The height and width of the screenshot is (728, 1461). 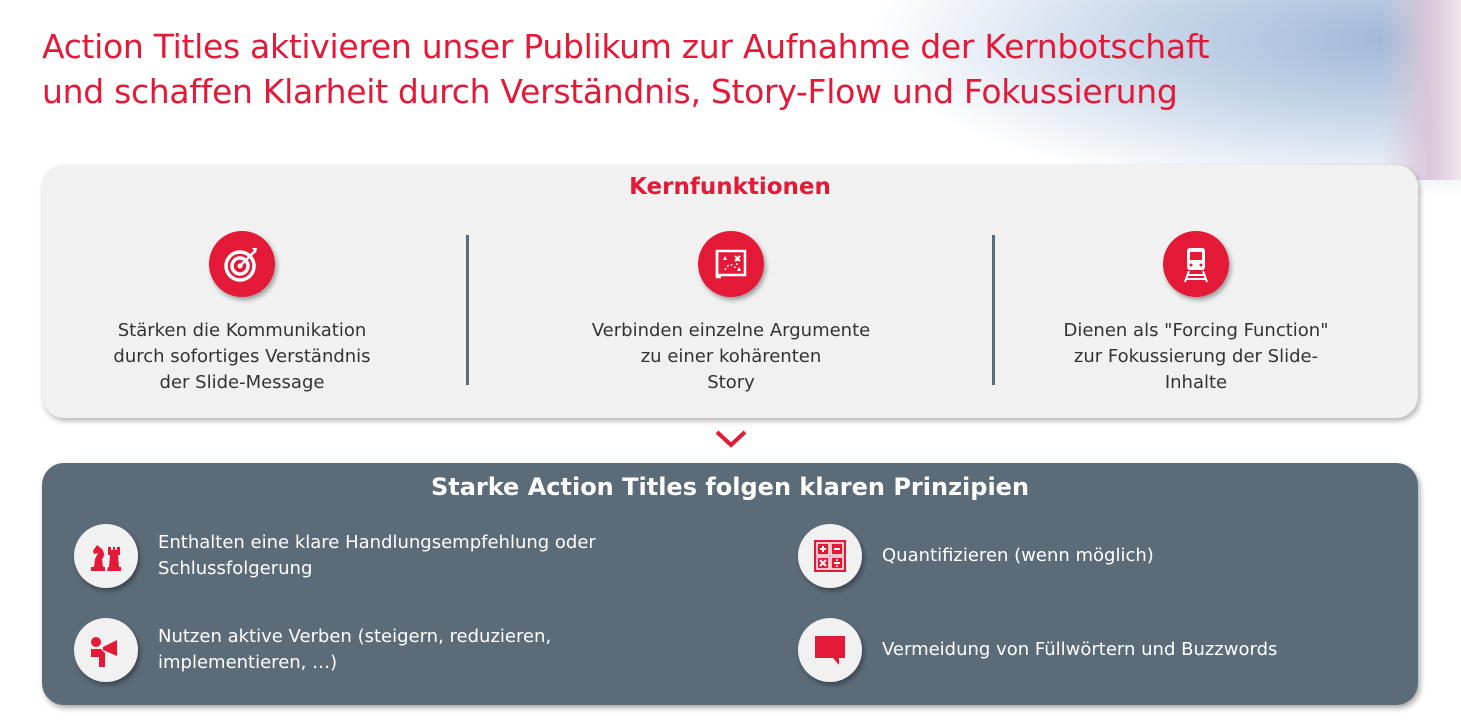 I want to click on chess-pieces-icon, so click(x=106, y=556).